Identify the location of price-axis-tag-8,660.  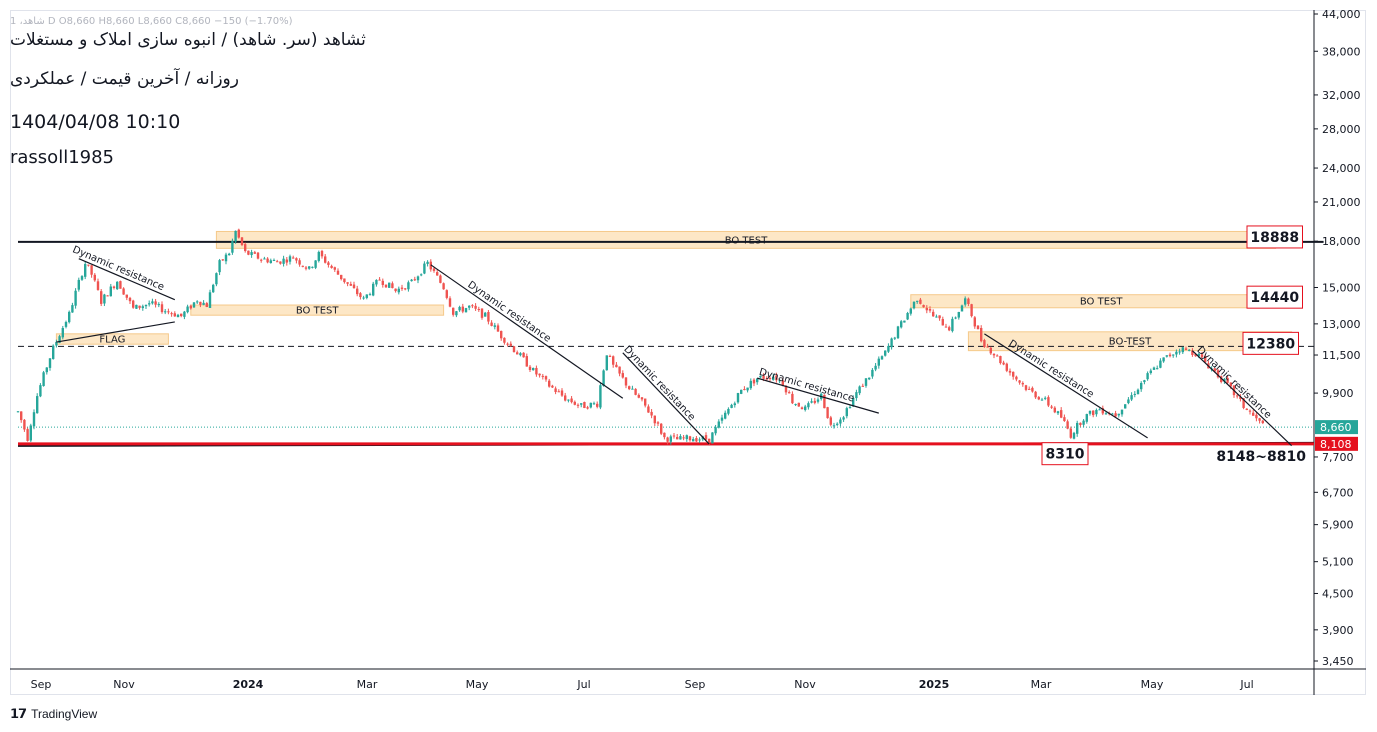
(1336, 427).